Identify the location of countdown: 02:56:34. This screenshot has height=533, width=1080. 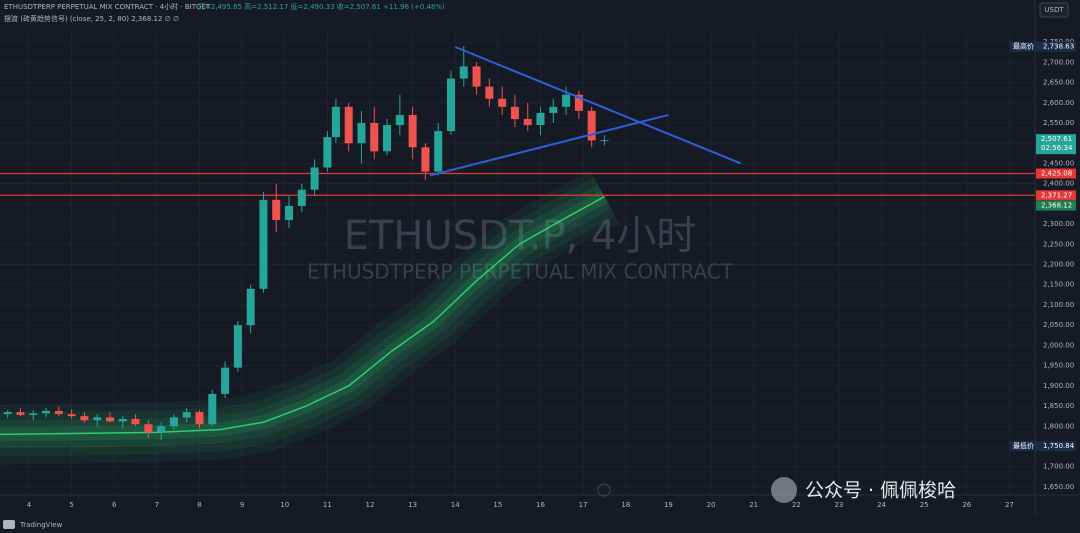
(1057, 148).